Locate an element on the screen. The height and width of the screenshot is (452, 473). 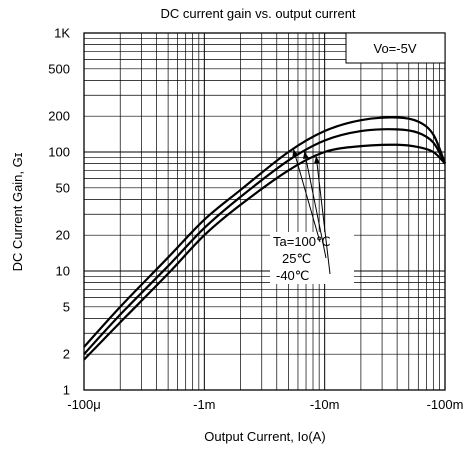
y-tick-label: 1K is located at coordinates (62, 33).